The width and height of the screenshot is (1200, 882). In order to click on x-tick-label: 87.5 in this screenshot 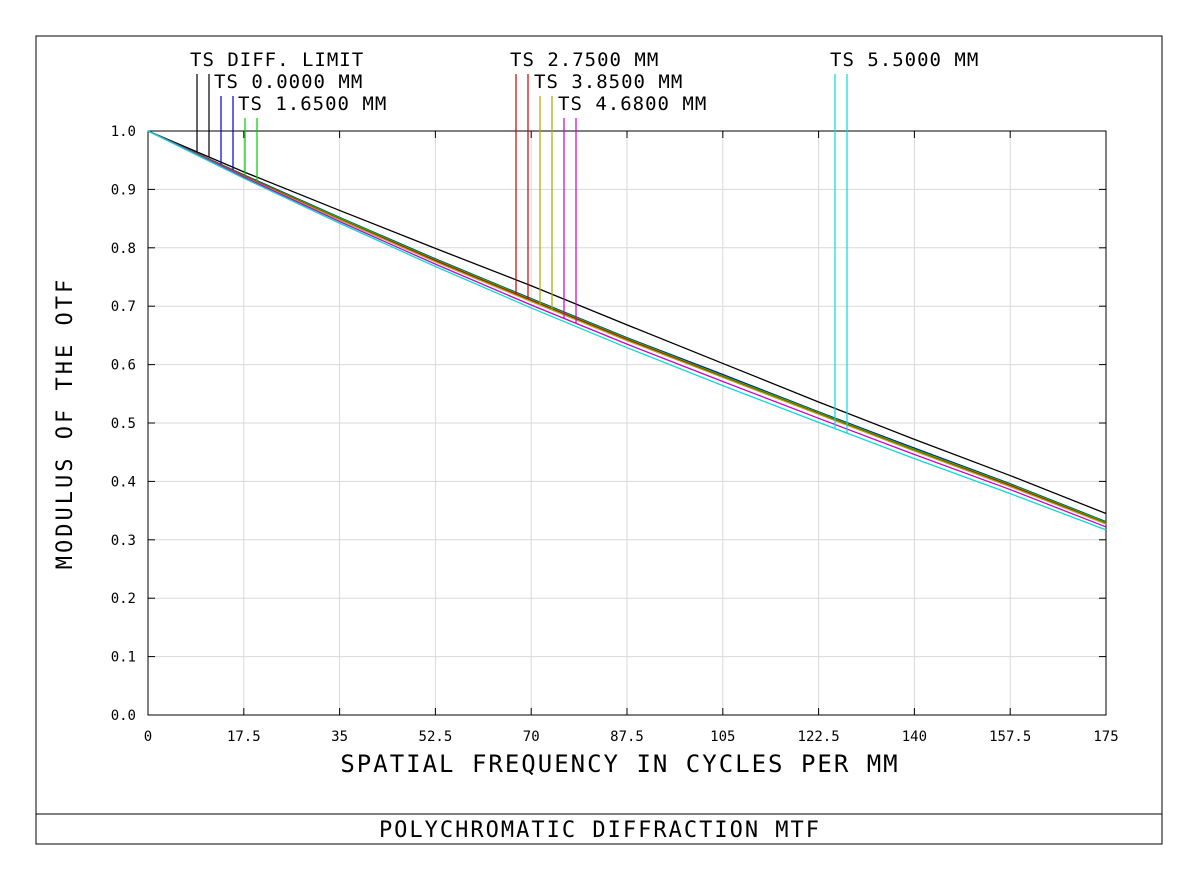, I will do `click(627, 737)`.